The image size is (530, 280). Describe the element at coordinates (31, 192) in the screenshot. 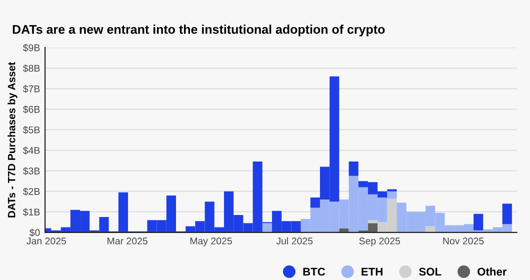

I see `y-tick-label: $2B` at that location.